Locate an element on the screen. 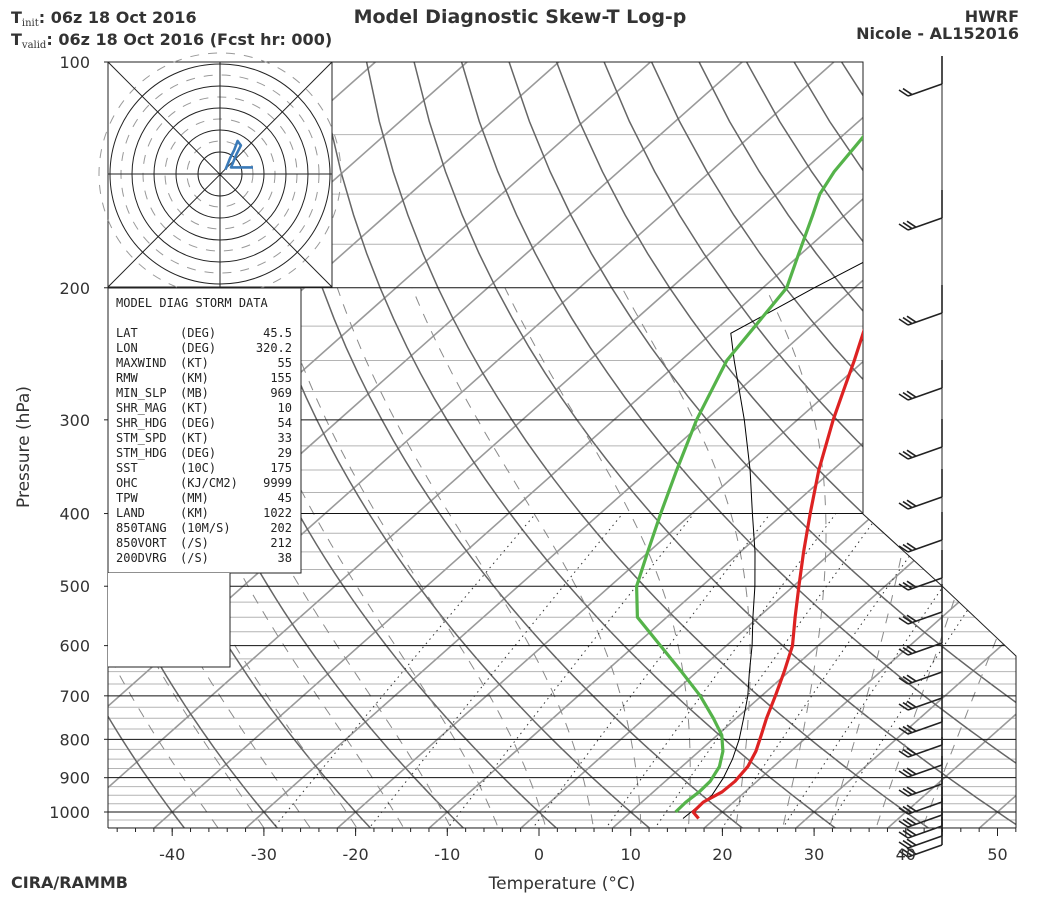 This screenshot has width=1040, height=900. storm-data-name: SST is located at coordinates (127, 468).